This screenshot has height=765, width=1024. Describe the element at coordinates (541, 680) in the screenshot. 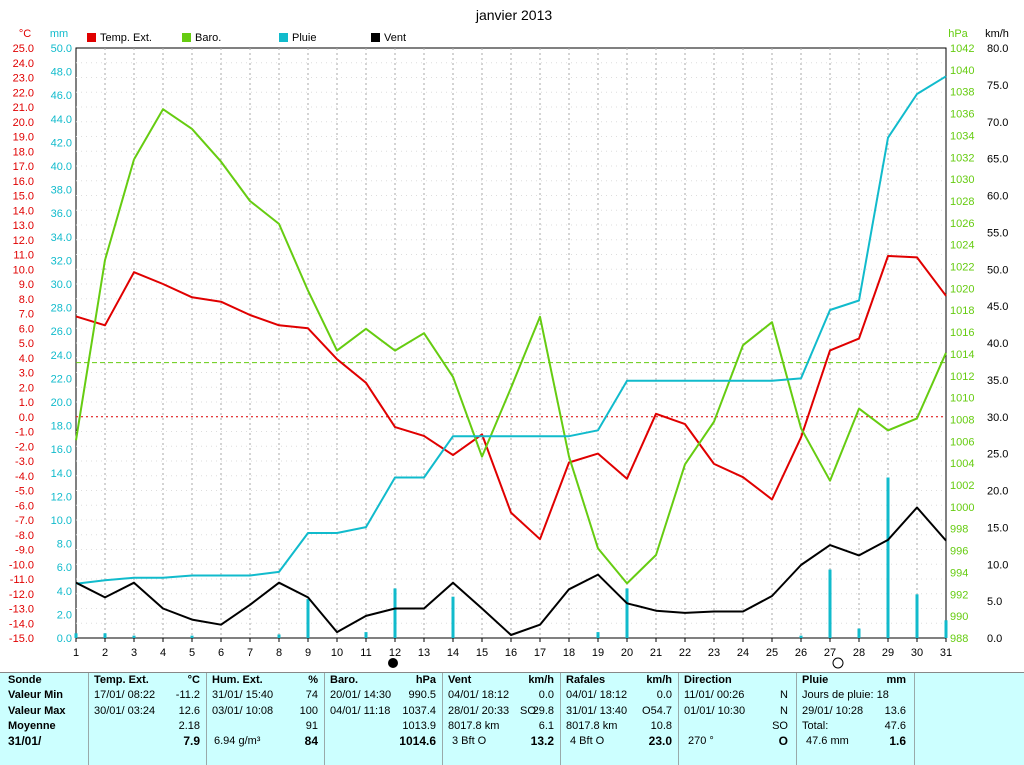

I see `stats-vent-unit: km/h` at that location.